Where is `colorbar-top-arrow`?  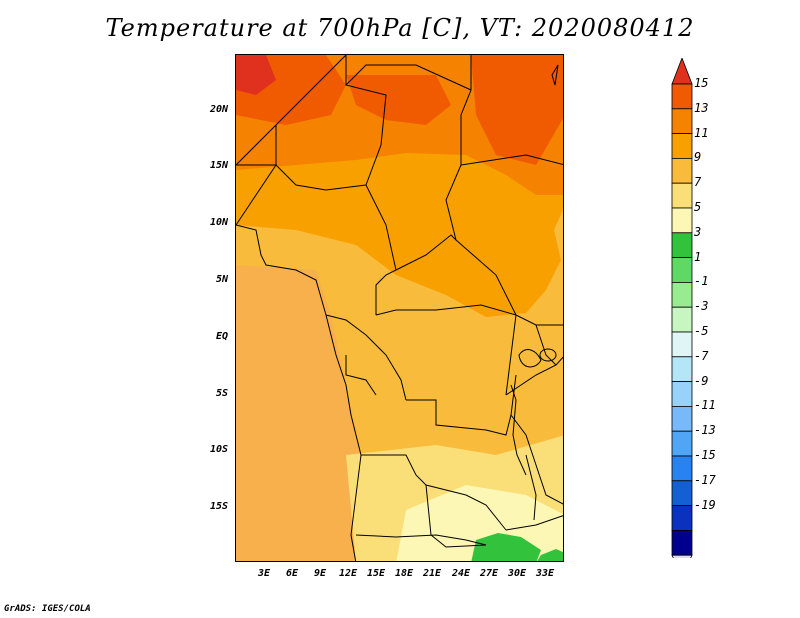 colorbar-top-arrow is located at coordinates (682, 71).